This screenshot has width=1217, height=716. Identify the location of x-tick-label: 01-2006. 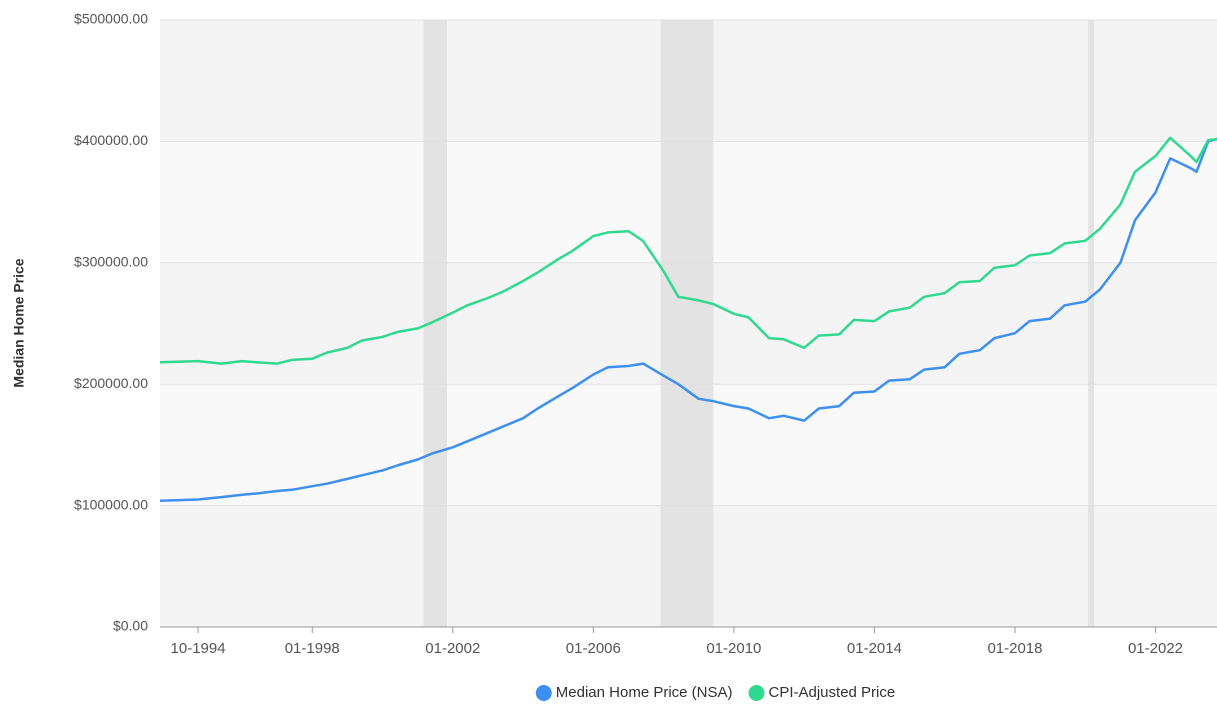
(593, 648).